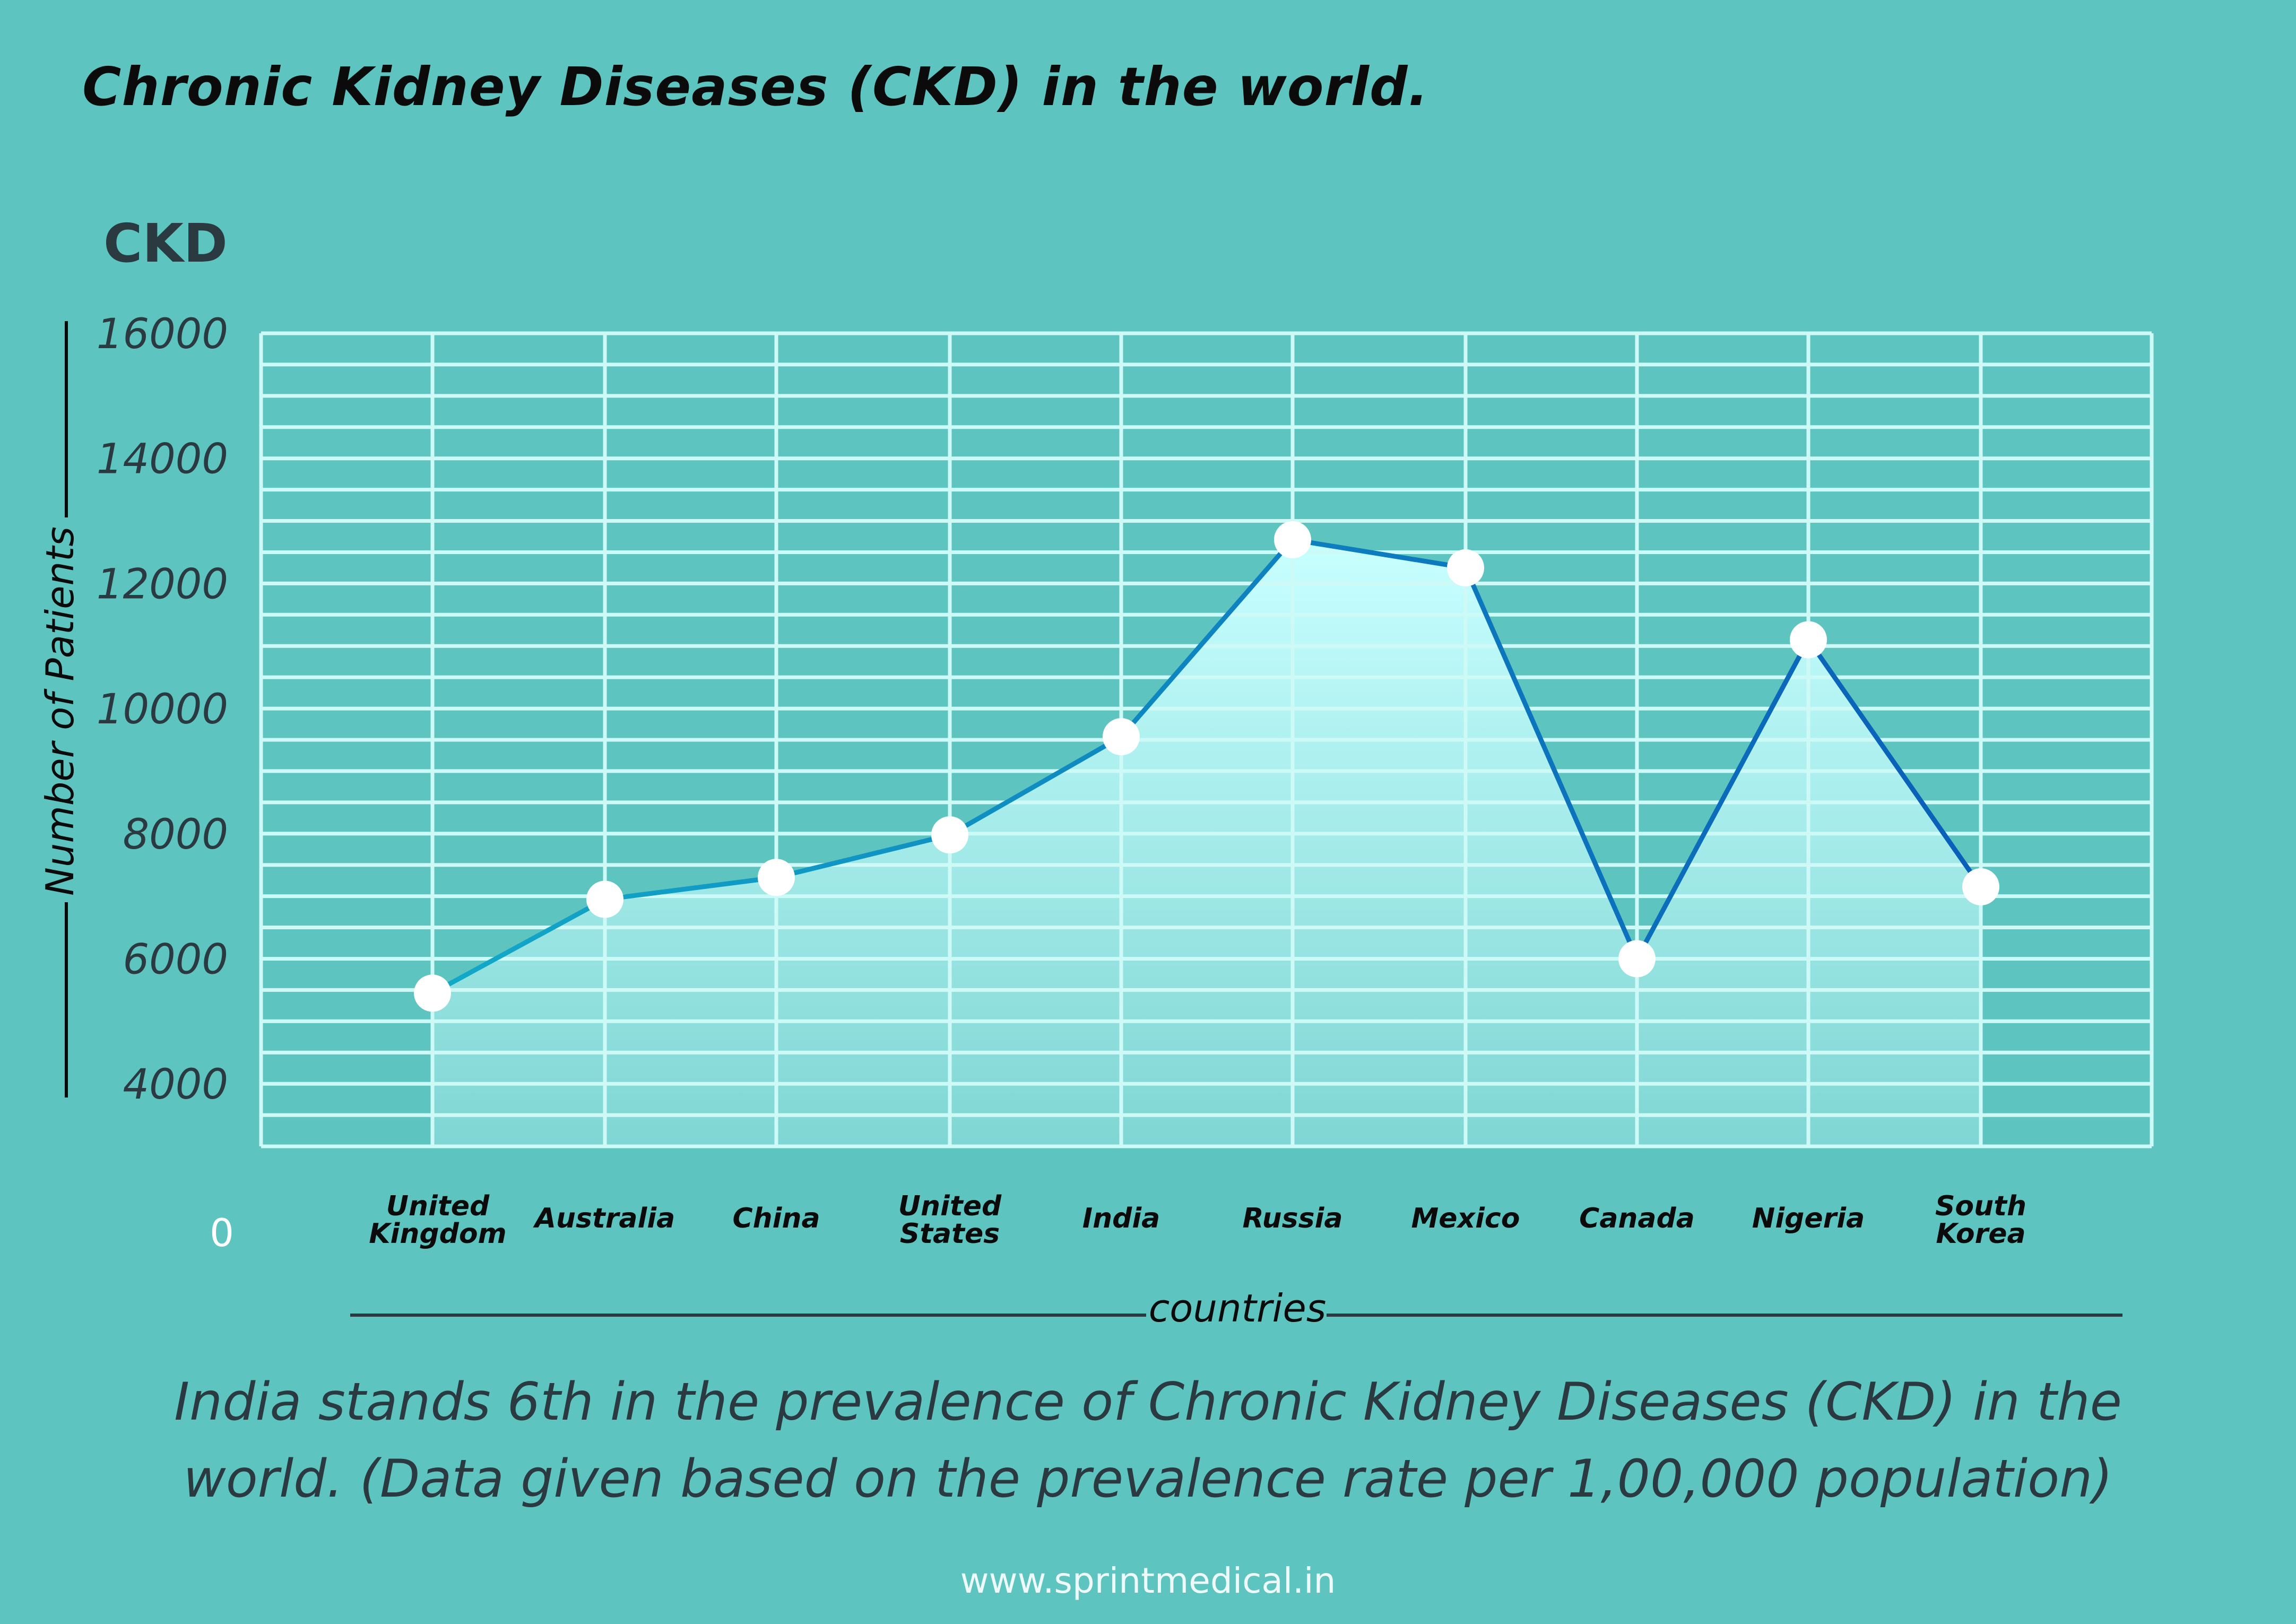 This screenshot has width=2296, height=1624. I want to click on x-tick-label: States, so click(950, 1234).